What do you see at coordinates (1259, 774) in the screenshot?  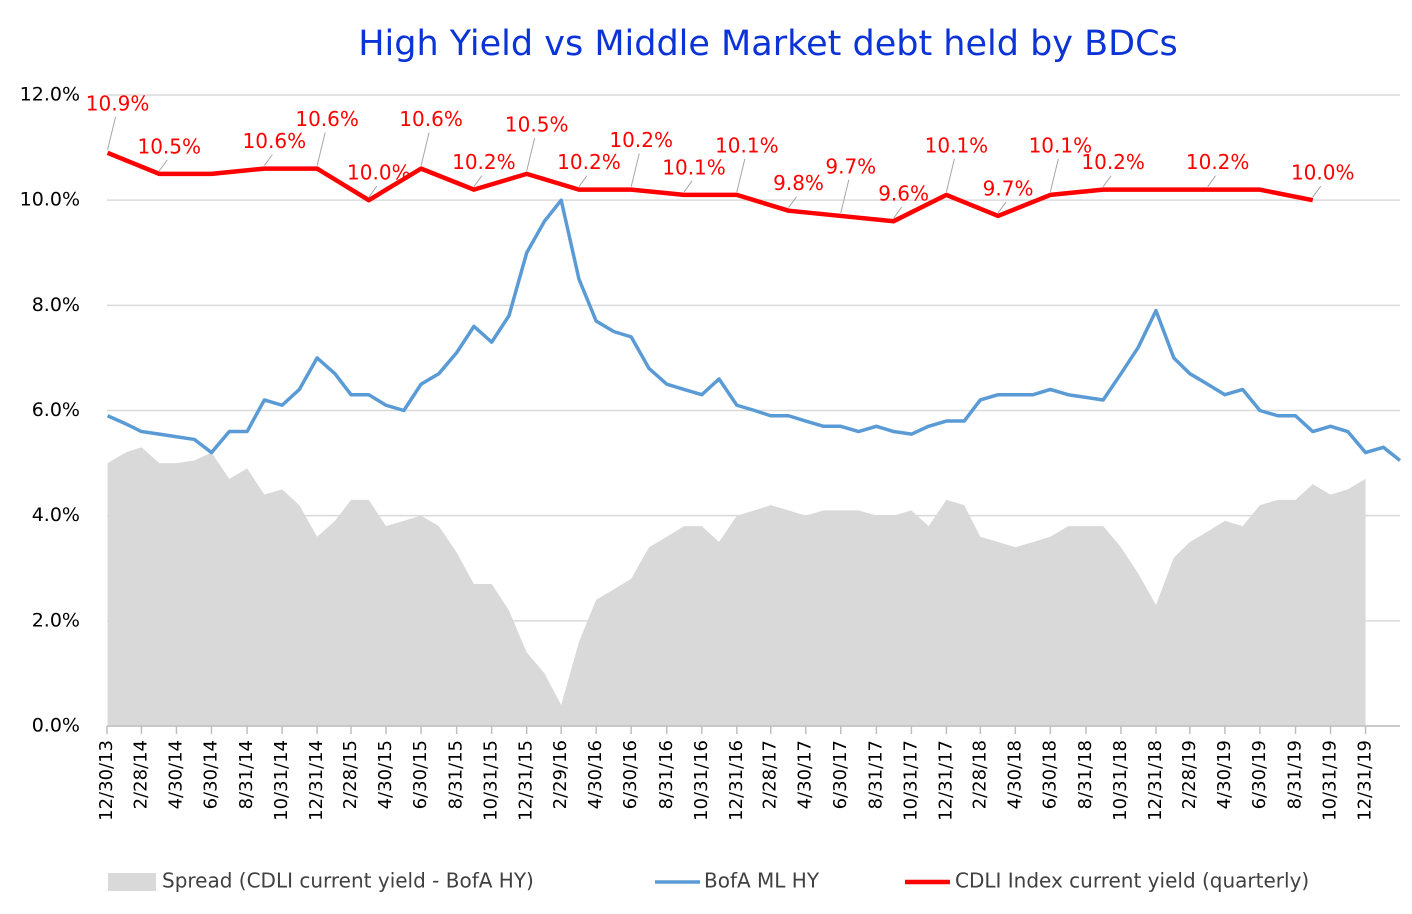 I see `x-tick-label: 6/30/19` at bounding box center [1259, 774].